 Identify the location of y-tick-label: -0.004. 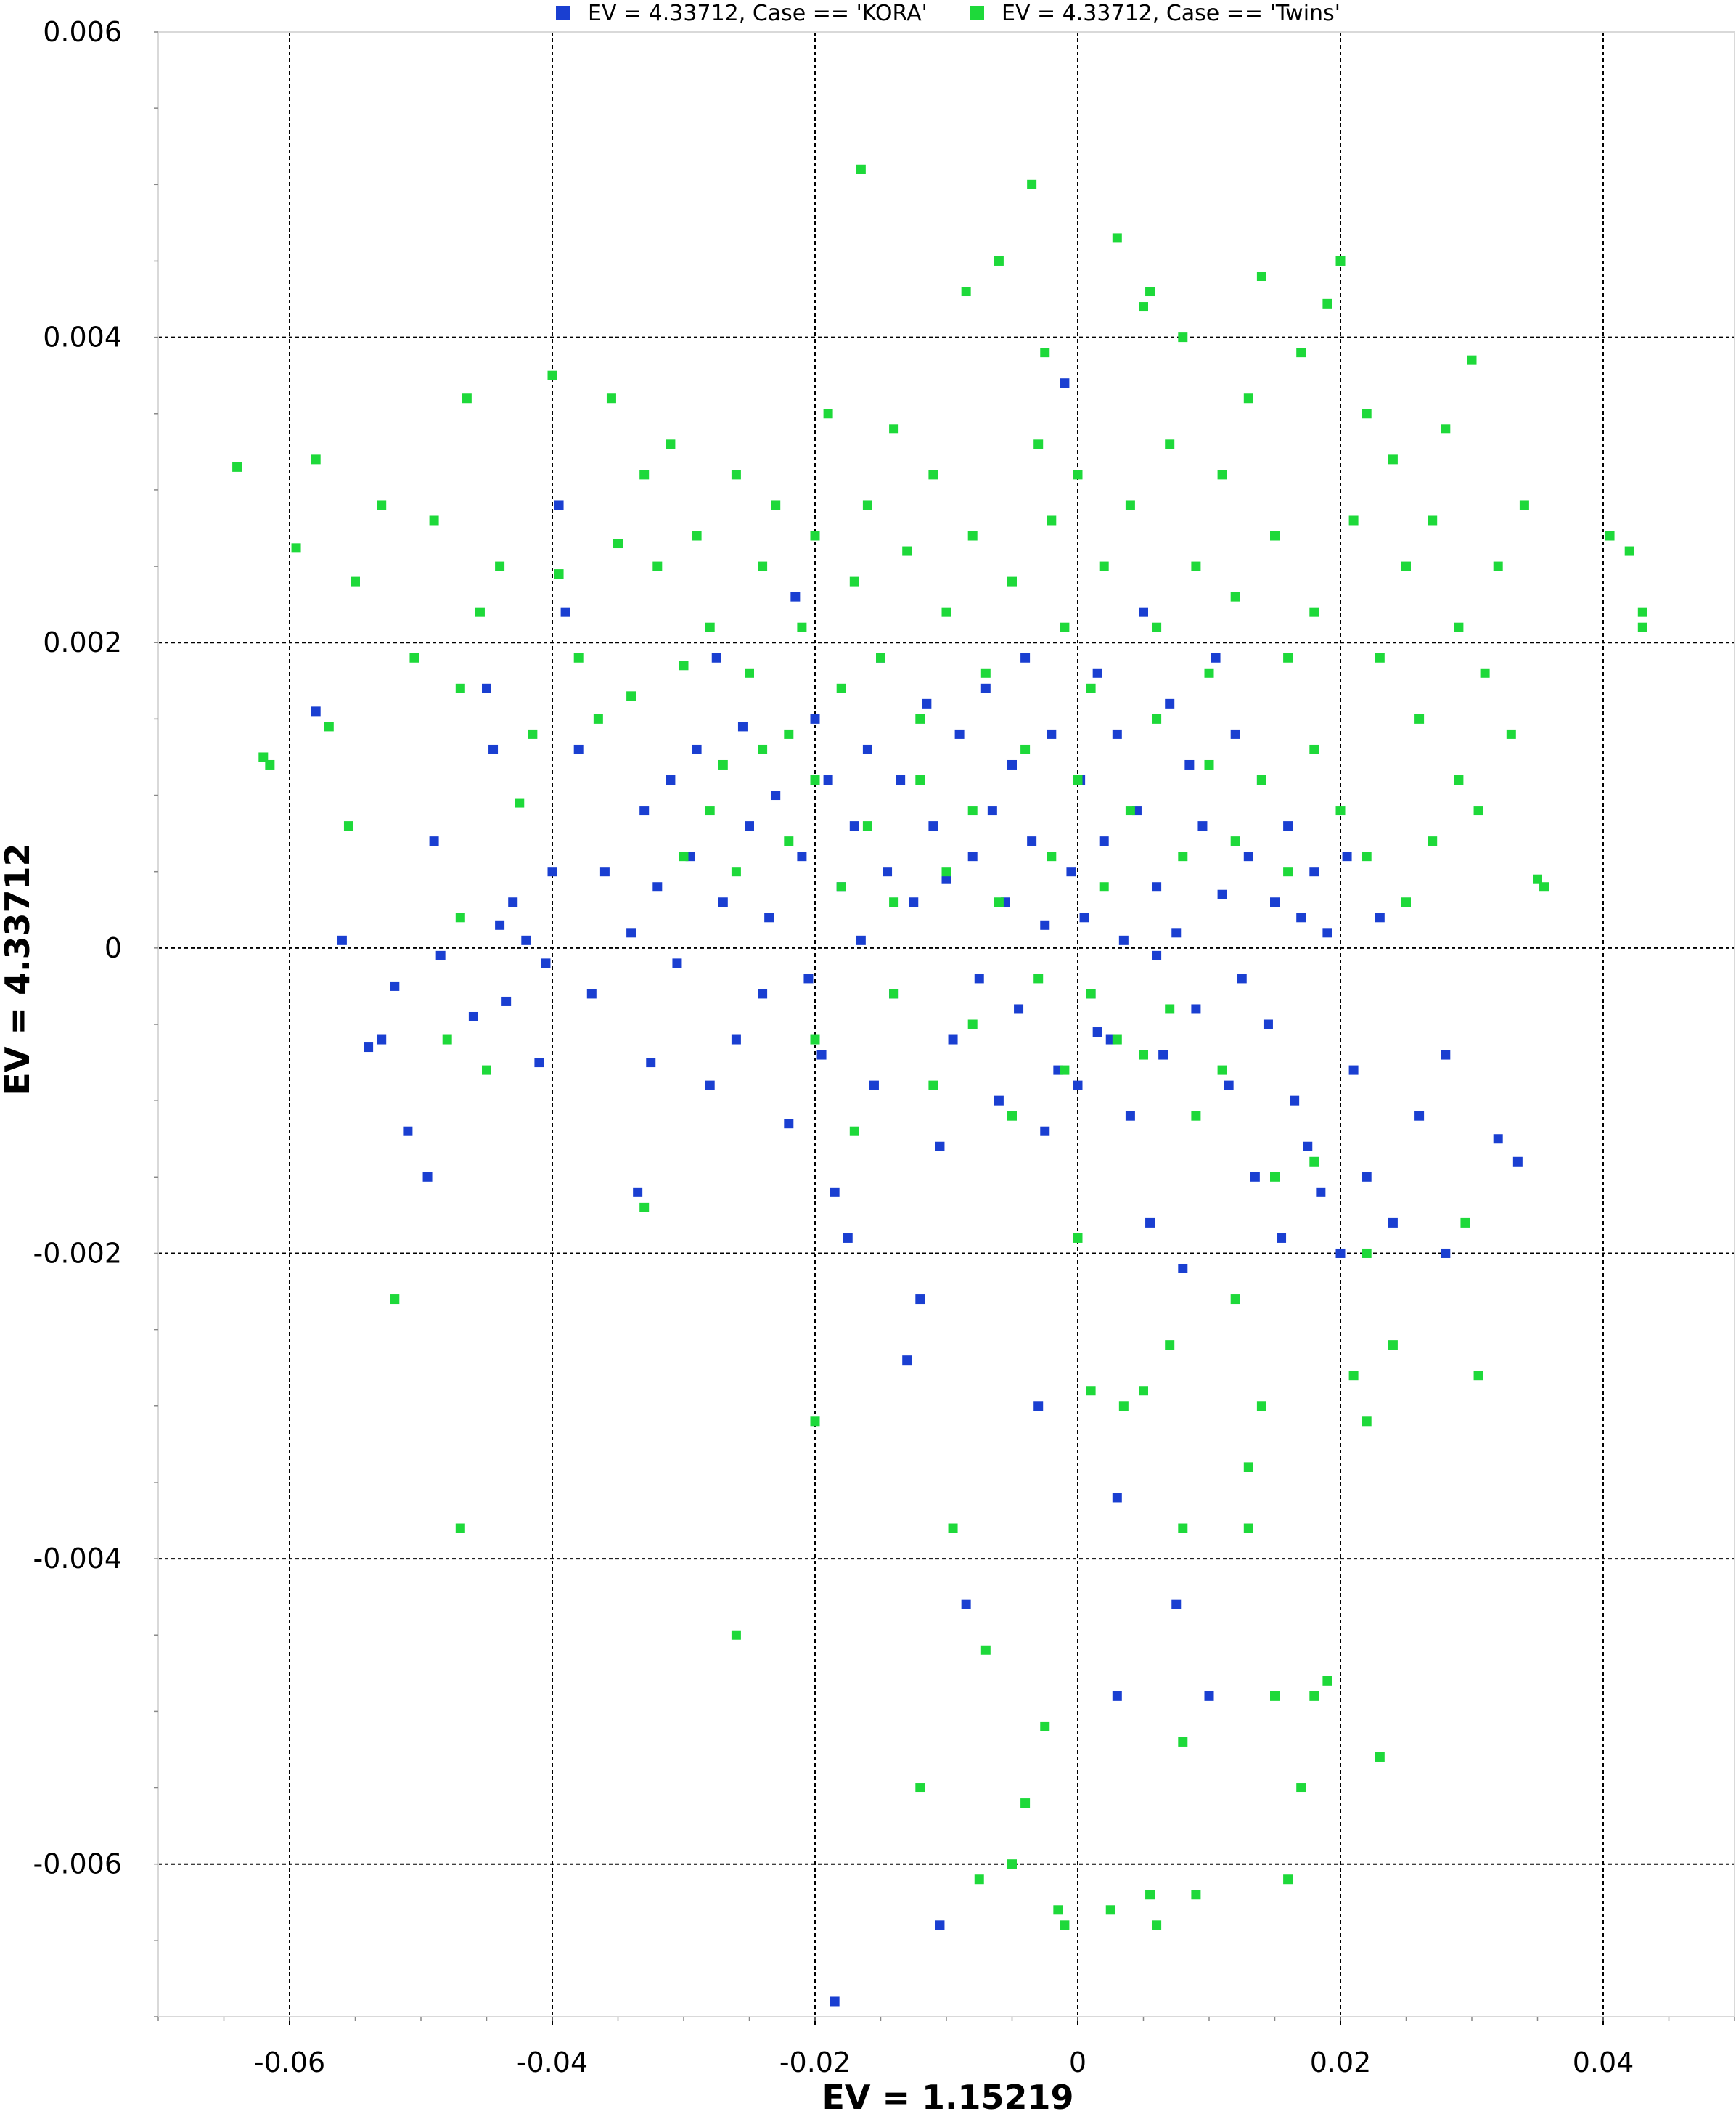
(78, 1559).